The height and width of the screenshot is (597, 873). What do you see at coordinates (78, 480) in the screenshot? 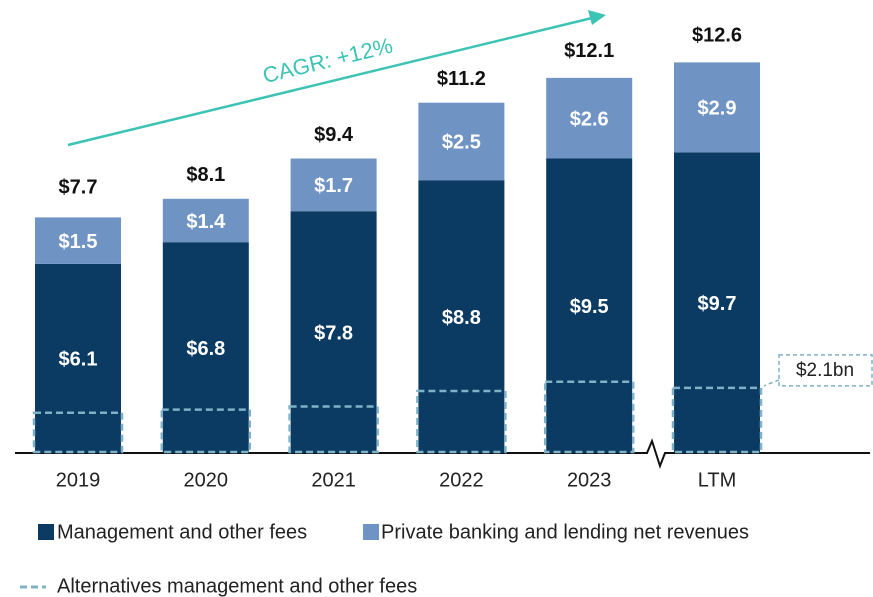
I see `x-tick-label: 2019` at bounding box center [78, 480].